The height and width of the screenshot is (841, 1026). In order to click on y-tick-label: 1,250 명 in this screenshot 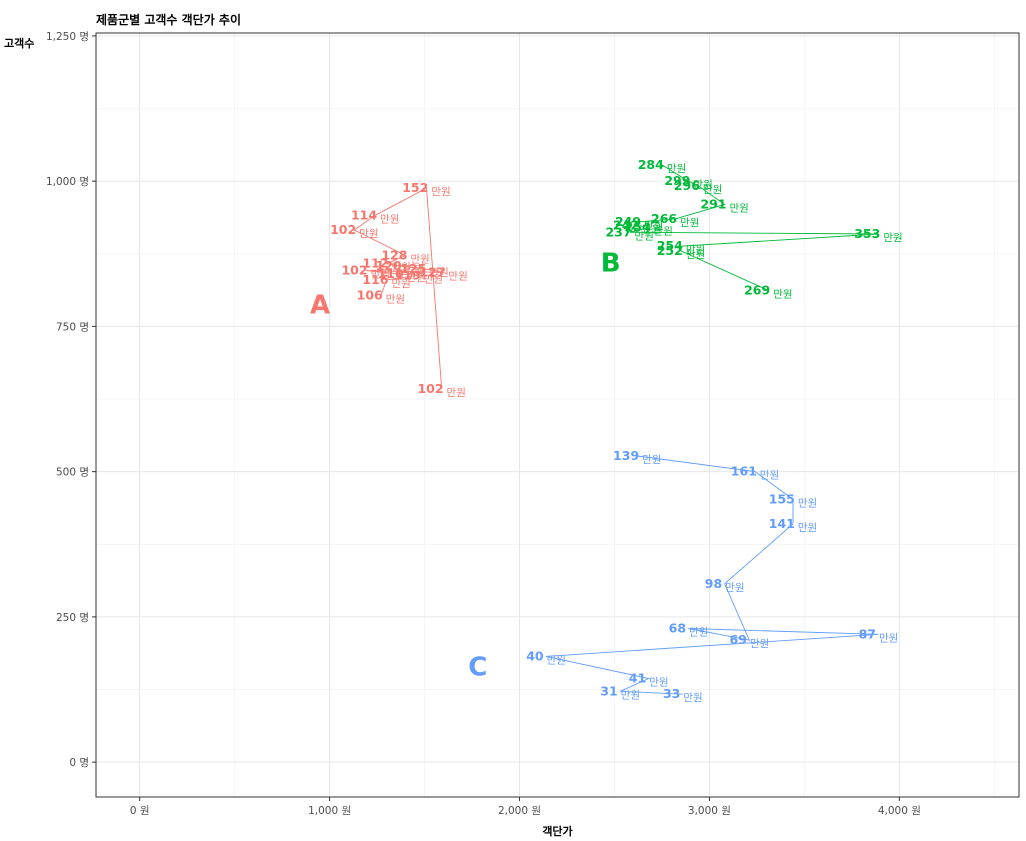, I will do `click(67, 37)`.